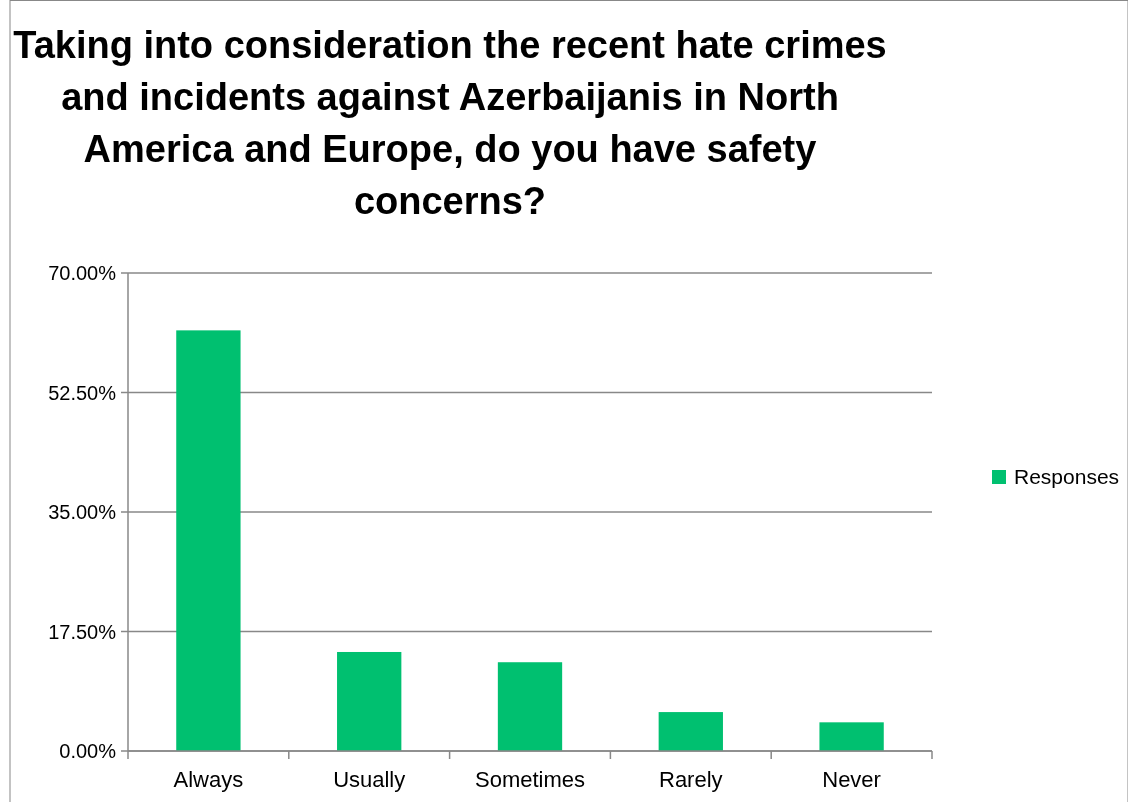 This screenshot has height=802, width=1128. I want to click on y-tick-label: 0.00%, so click(88, 751).